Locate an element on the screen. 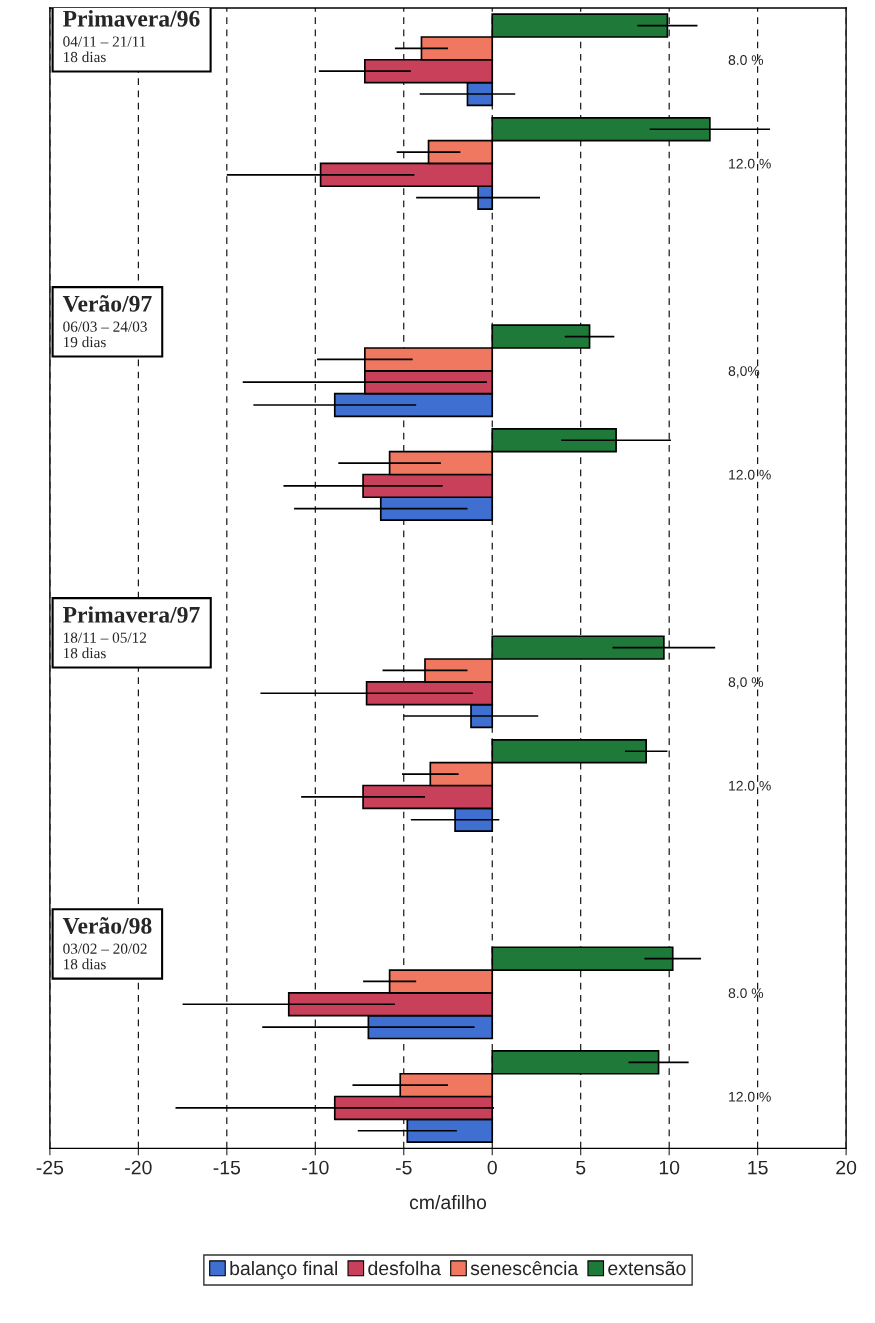  annotation: Primavera/97 18/11 – 05/12 18 dias is located at coordinates (131, 632).